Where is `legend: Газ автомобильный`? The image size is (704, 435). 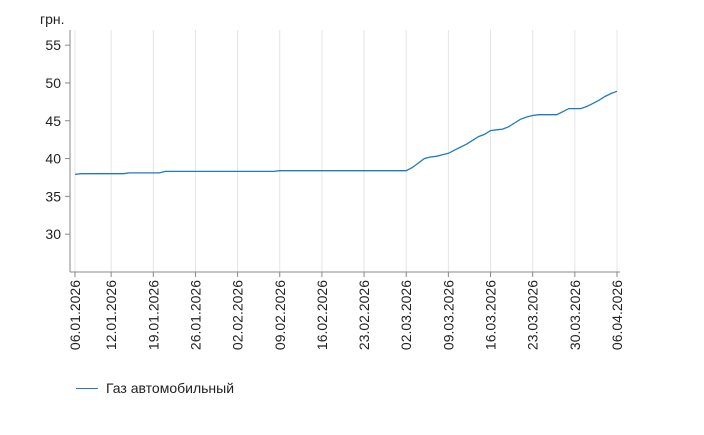
legend: Газ автомобильный is located at coordinates (155, 388).